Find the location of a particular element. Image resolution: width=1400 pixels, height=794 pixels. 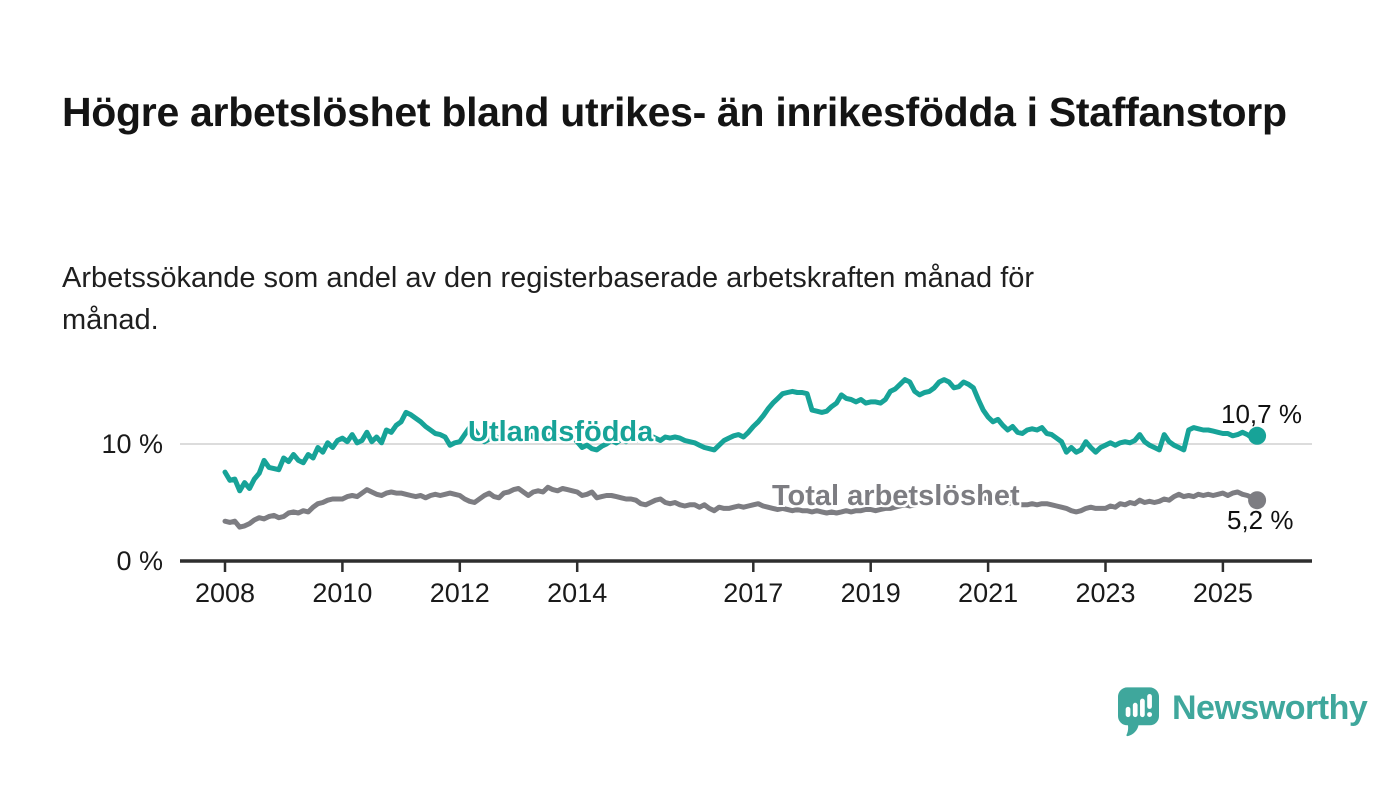

y-axis-tick-label-10: 10 % is located at coordinates (132, 444).